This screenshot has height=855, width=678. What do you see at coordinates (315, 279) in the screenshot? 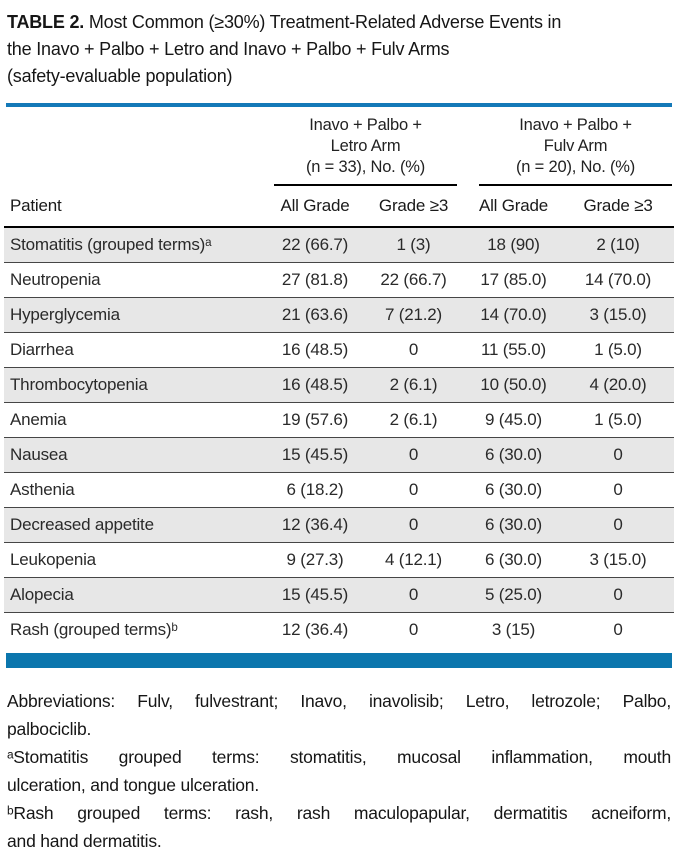
I see `value-cell: 27 (81.8)` at bounding box center [315, 279].